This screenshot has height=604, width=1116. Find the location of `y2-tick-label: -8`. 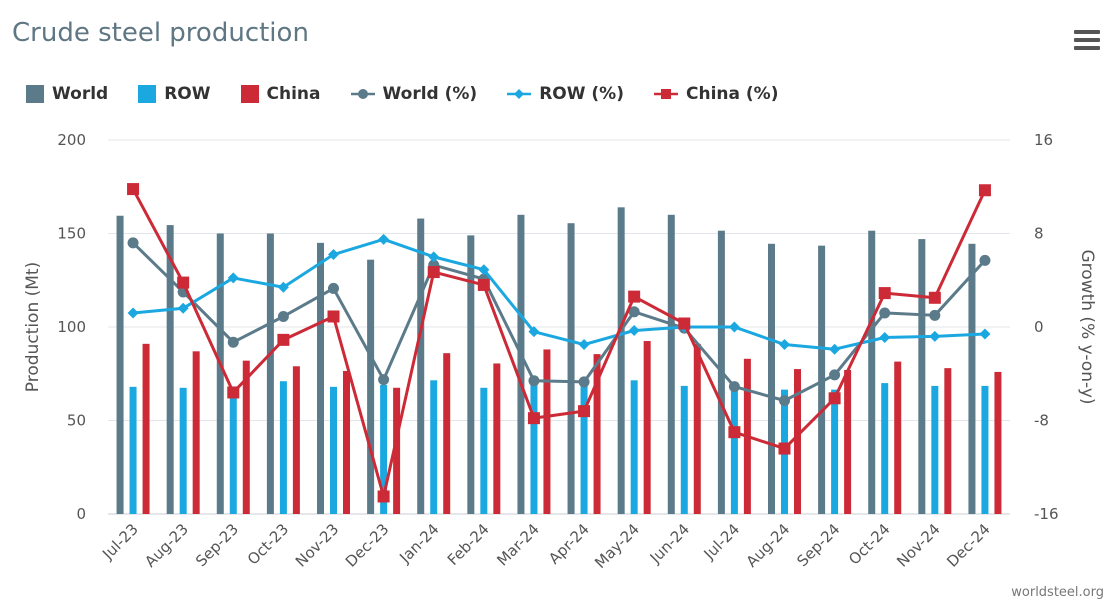

y2-tick-label: -8 is located at coordinates (1041, 421).